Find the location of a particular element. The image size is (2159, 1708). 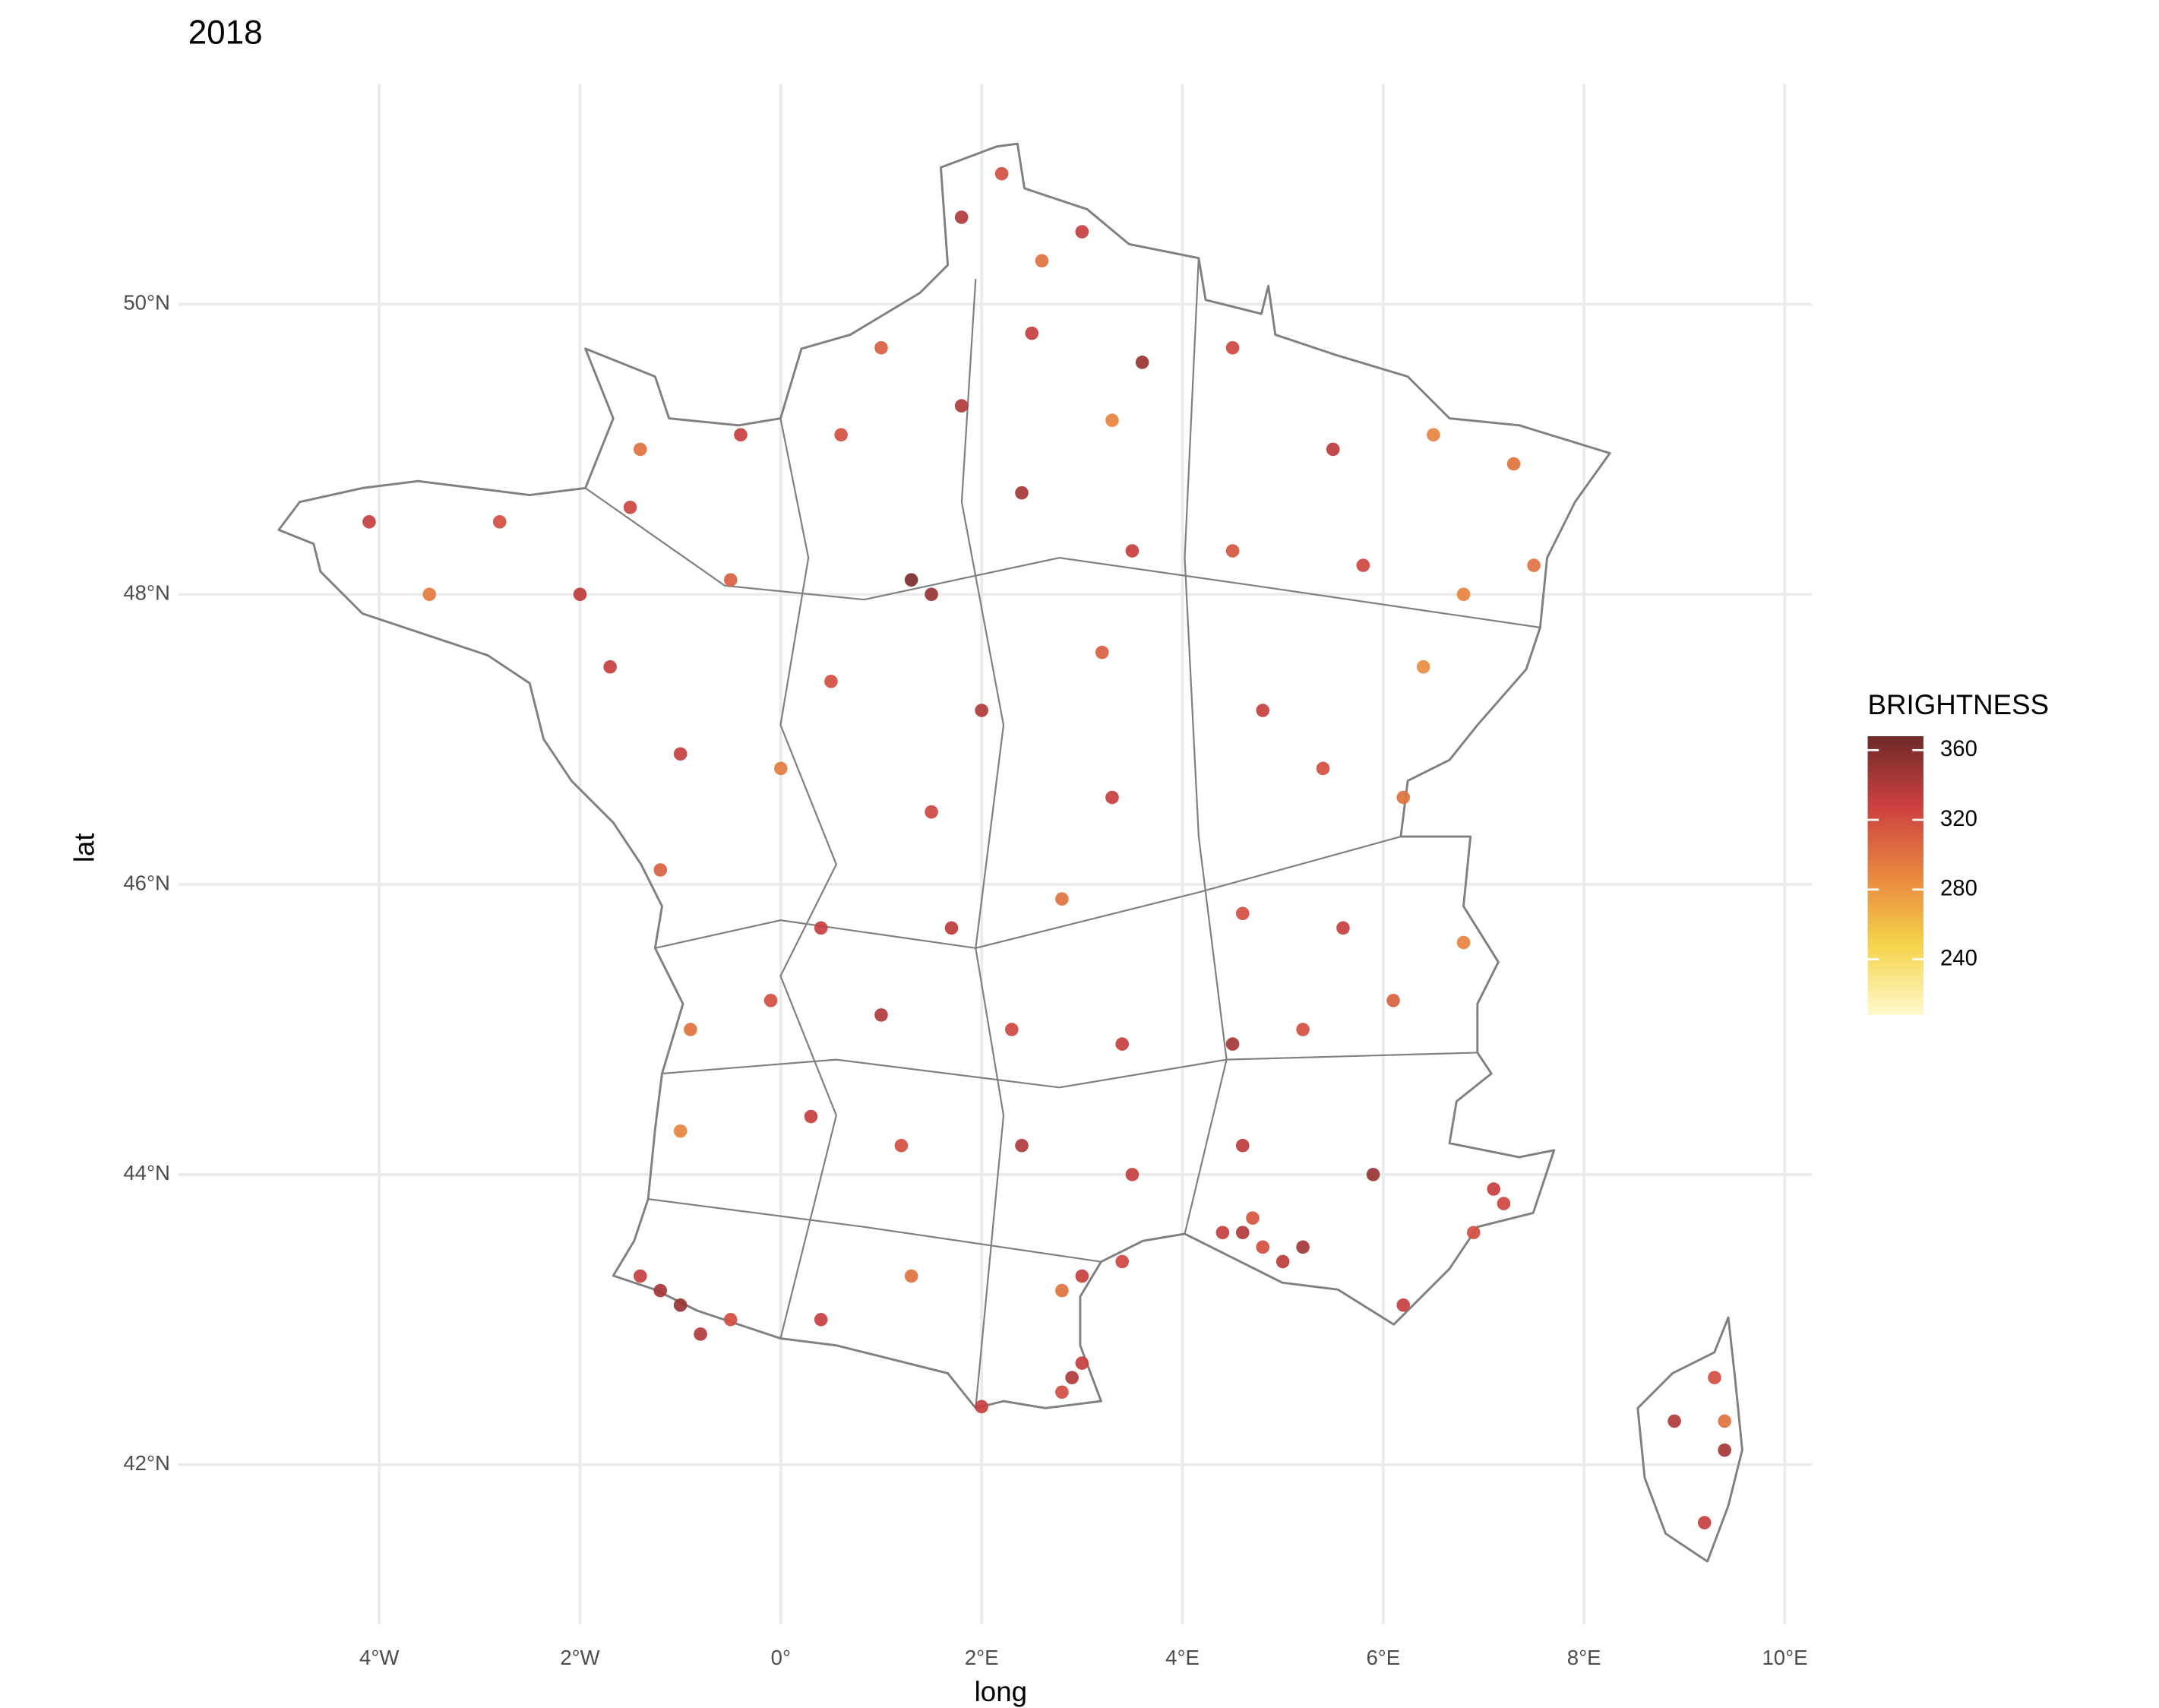

x-tick-label: 2°W is located at coordinates (580, 1657).